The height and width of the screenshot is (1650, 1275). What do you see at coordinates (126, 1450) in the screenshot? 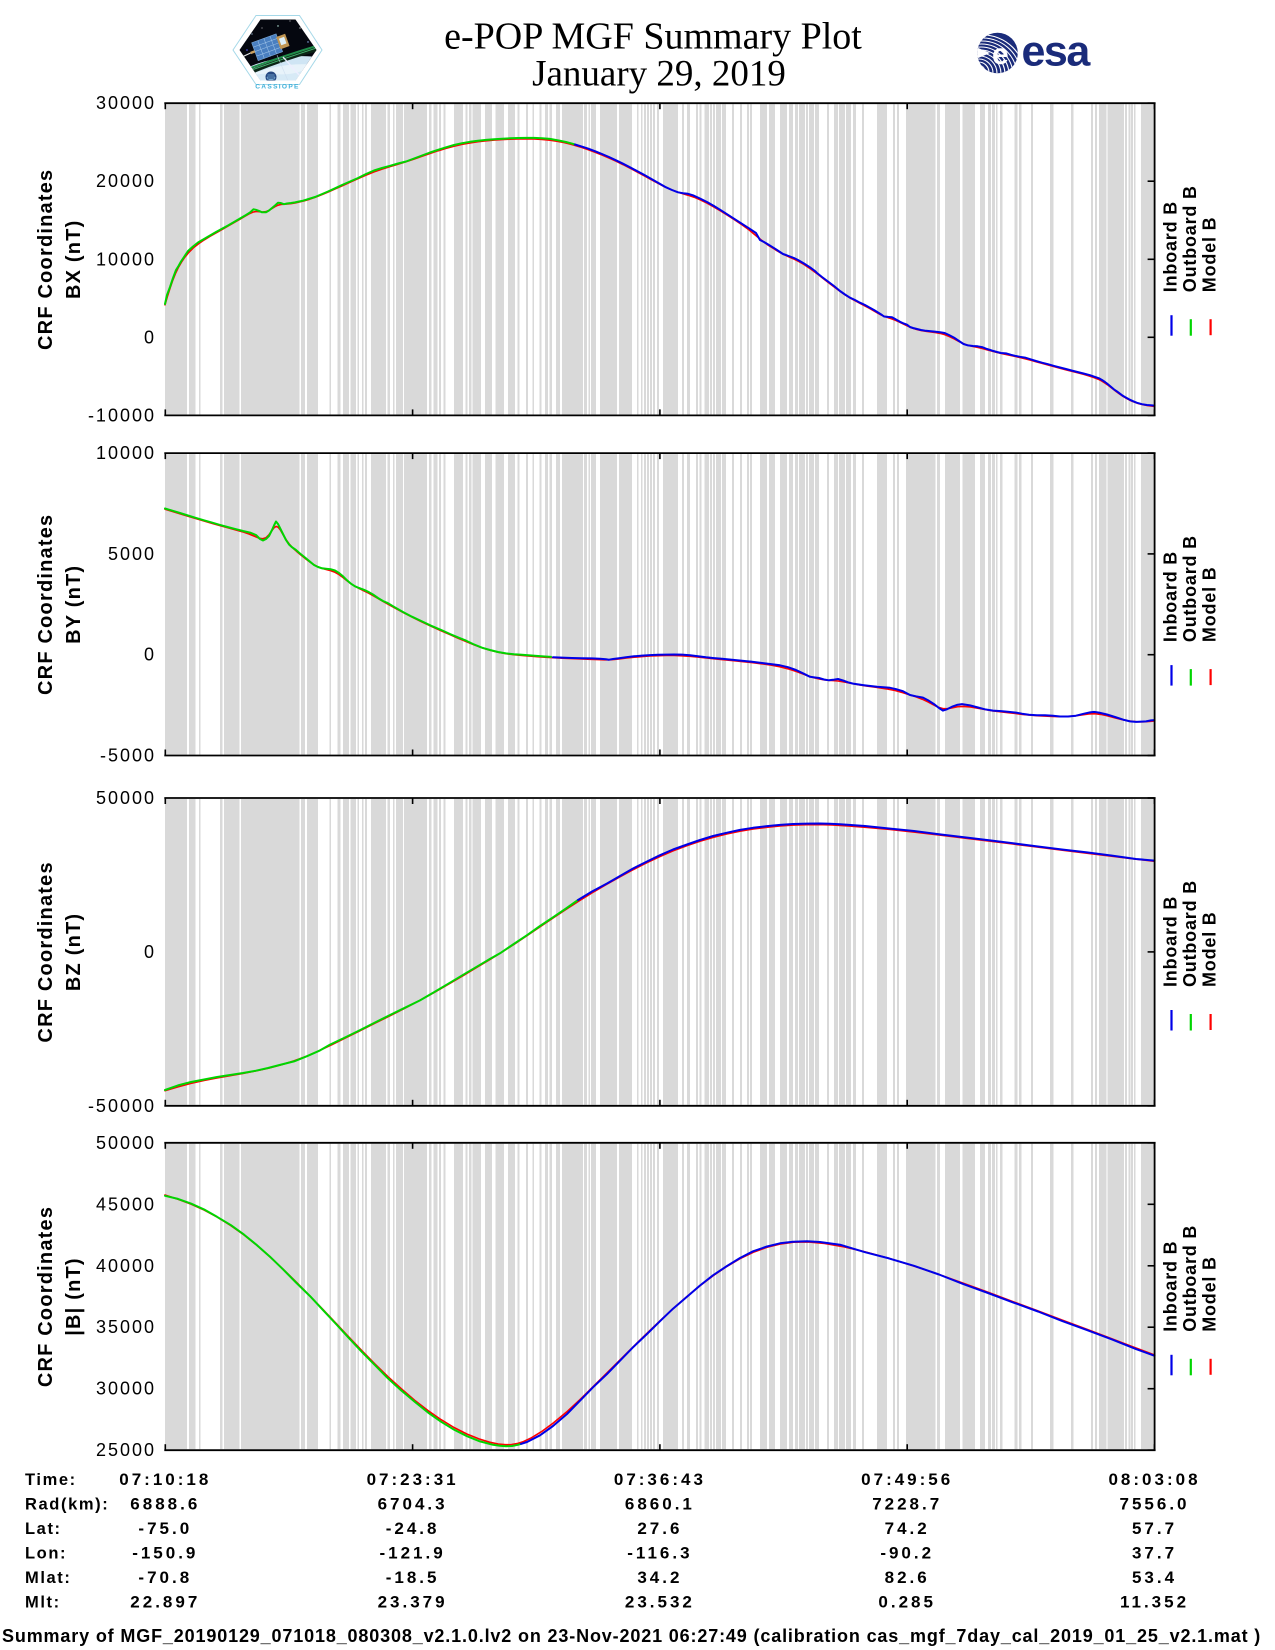
I see `svg-text: 25000` at bounding box center [126, 1450].